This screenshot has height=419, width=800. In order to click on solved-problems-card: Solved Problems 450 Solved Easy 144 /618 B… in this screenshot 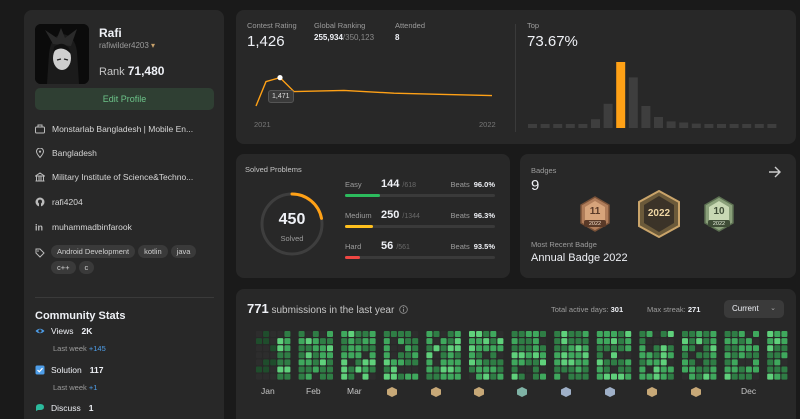, I will do `click(373, 216)`.